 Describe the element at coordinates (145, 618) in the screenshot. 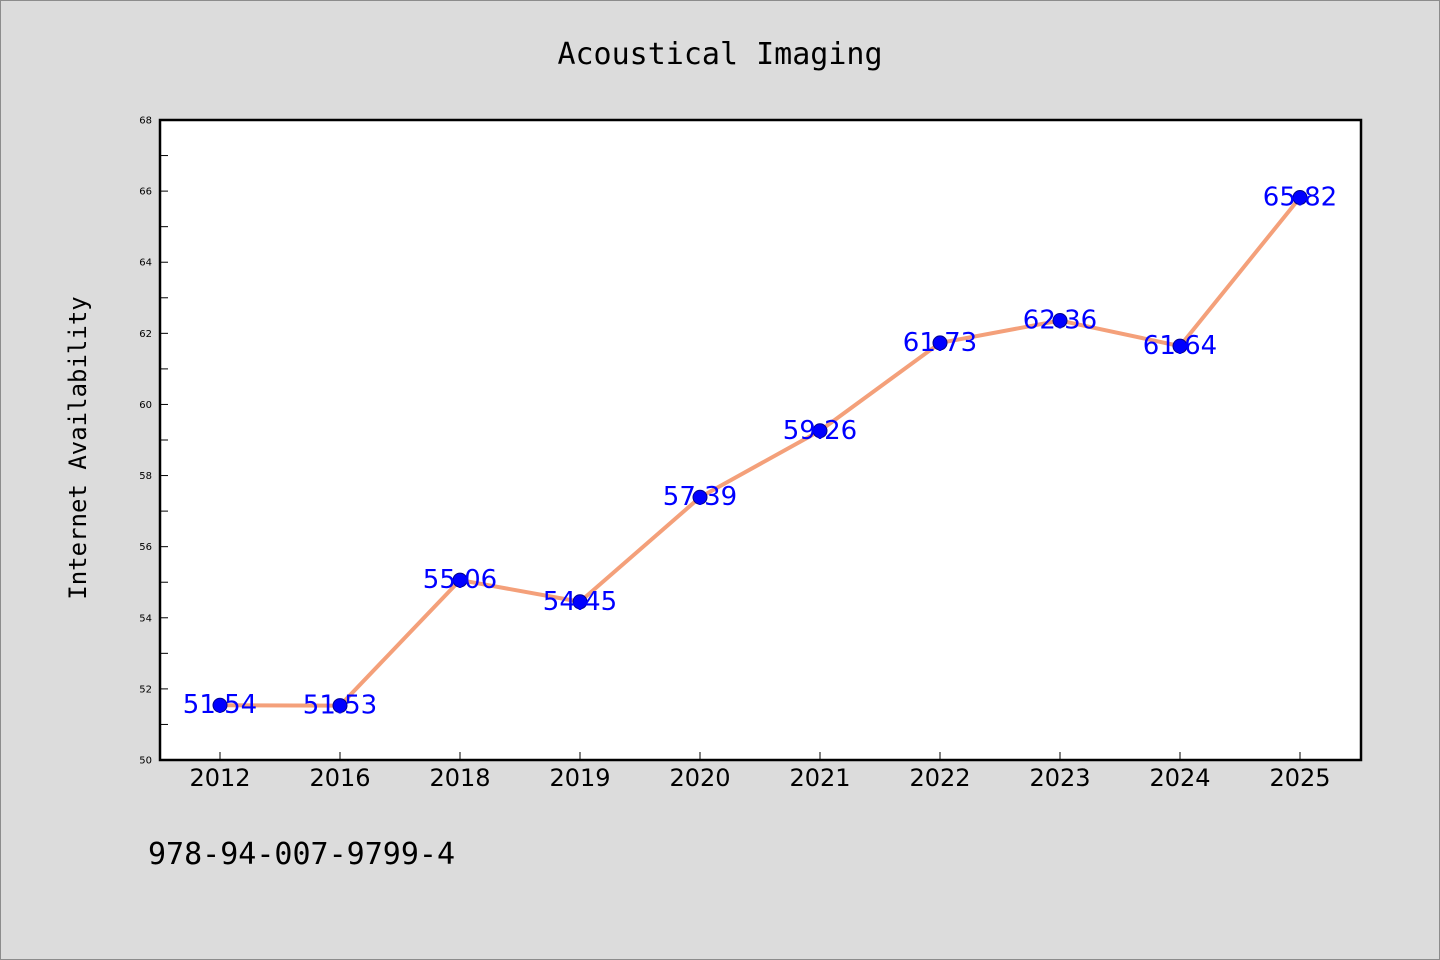

I see `y-tick-label: 54` at that location.